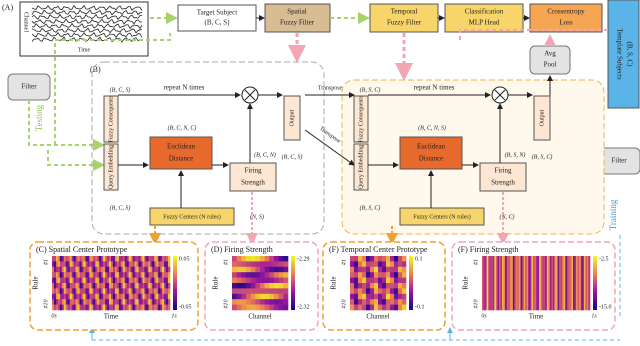  Describe the element at coordinates (329, 147) in the screenshot. I see `arrow` at that location.